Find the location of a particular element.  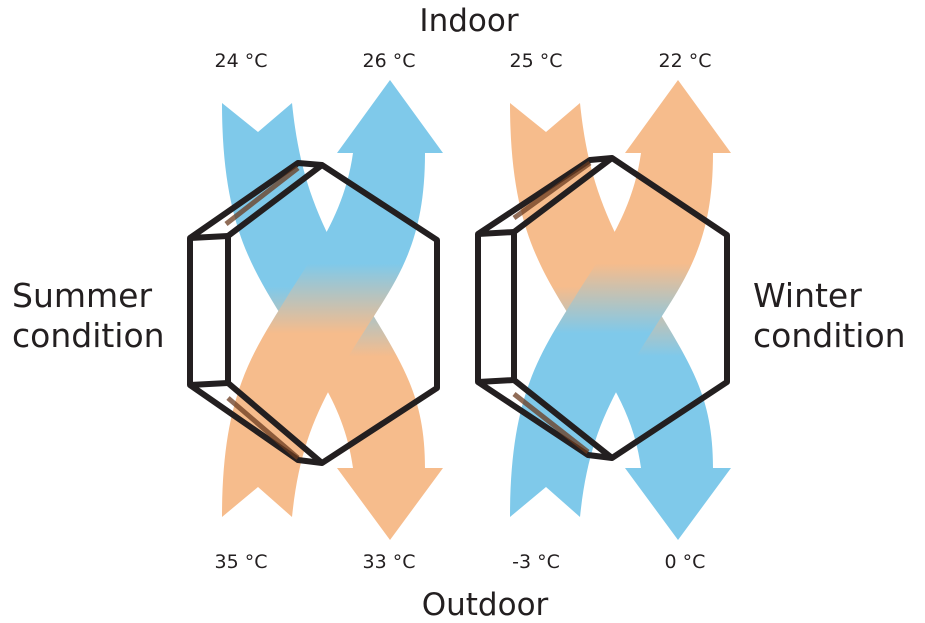

winter-exchanger-core is located at coordinates (602, 308).